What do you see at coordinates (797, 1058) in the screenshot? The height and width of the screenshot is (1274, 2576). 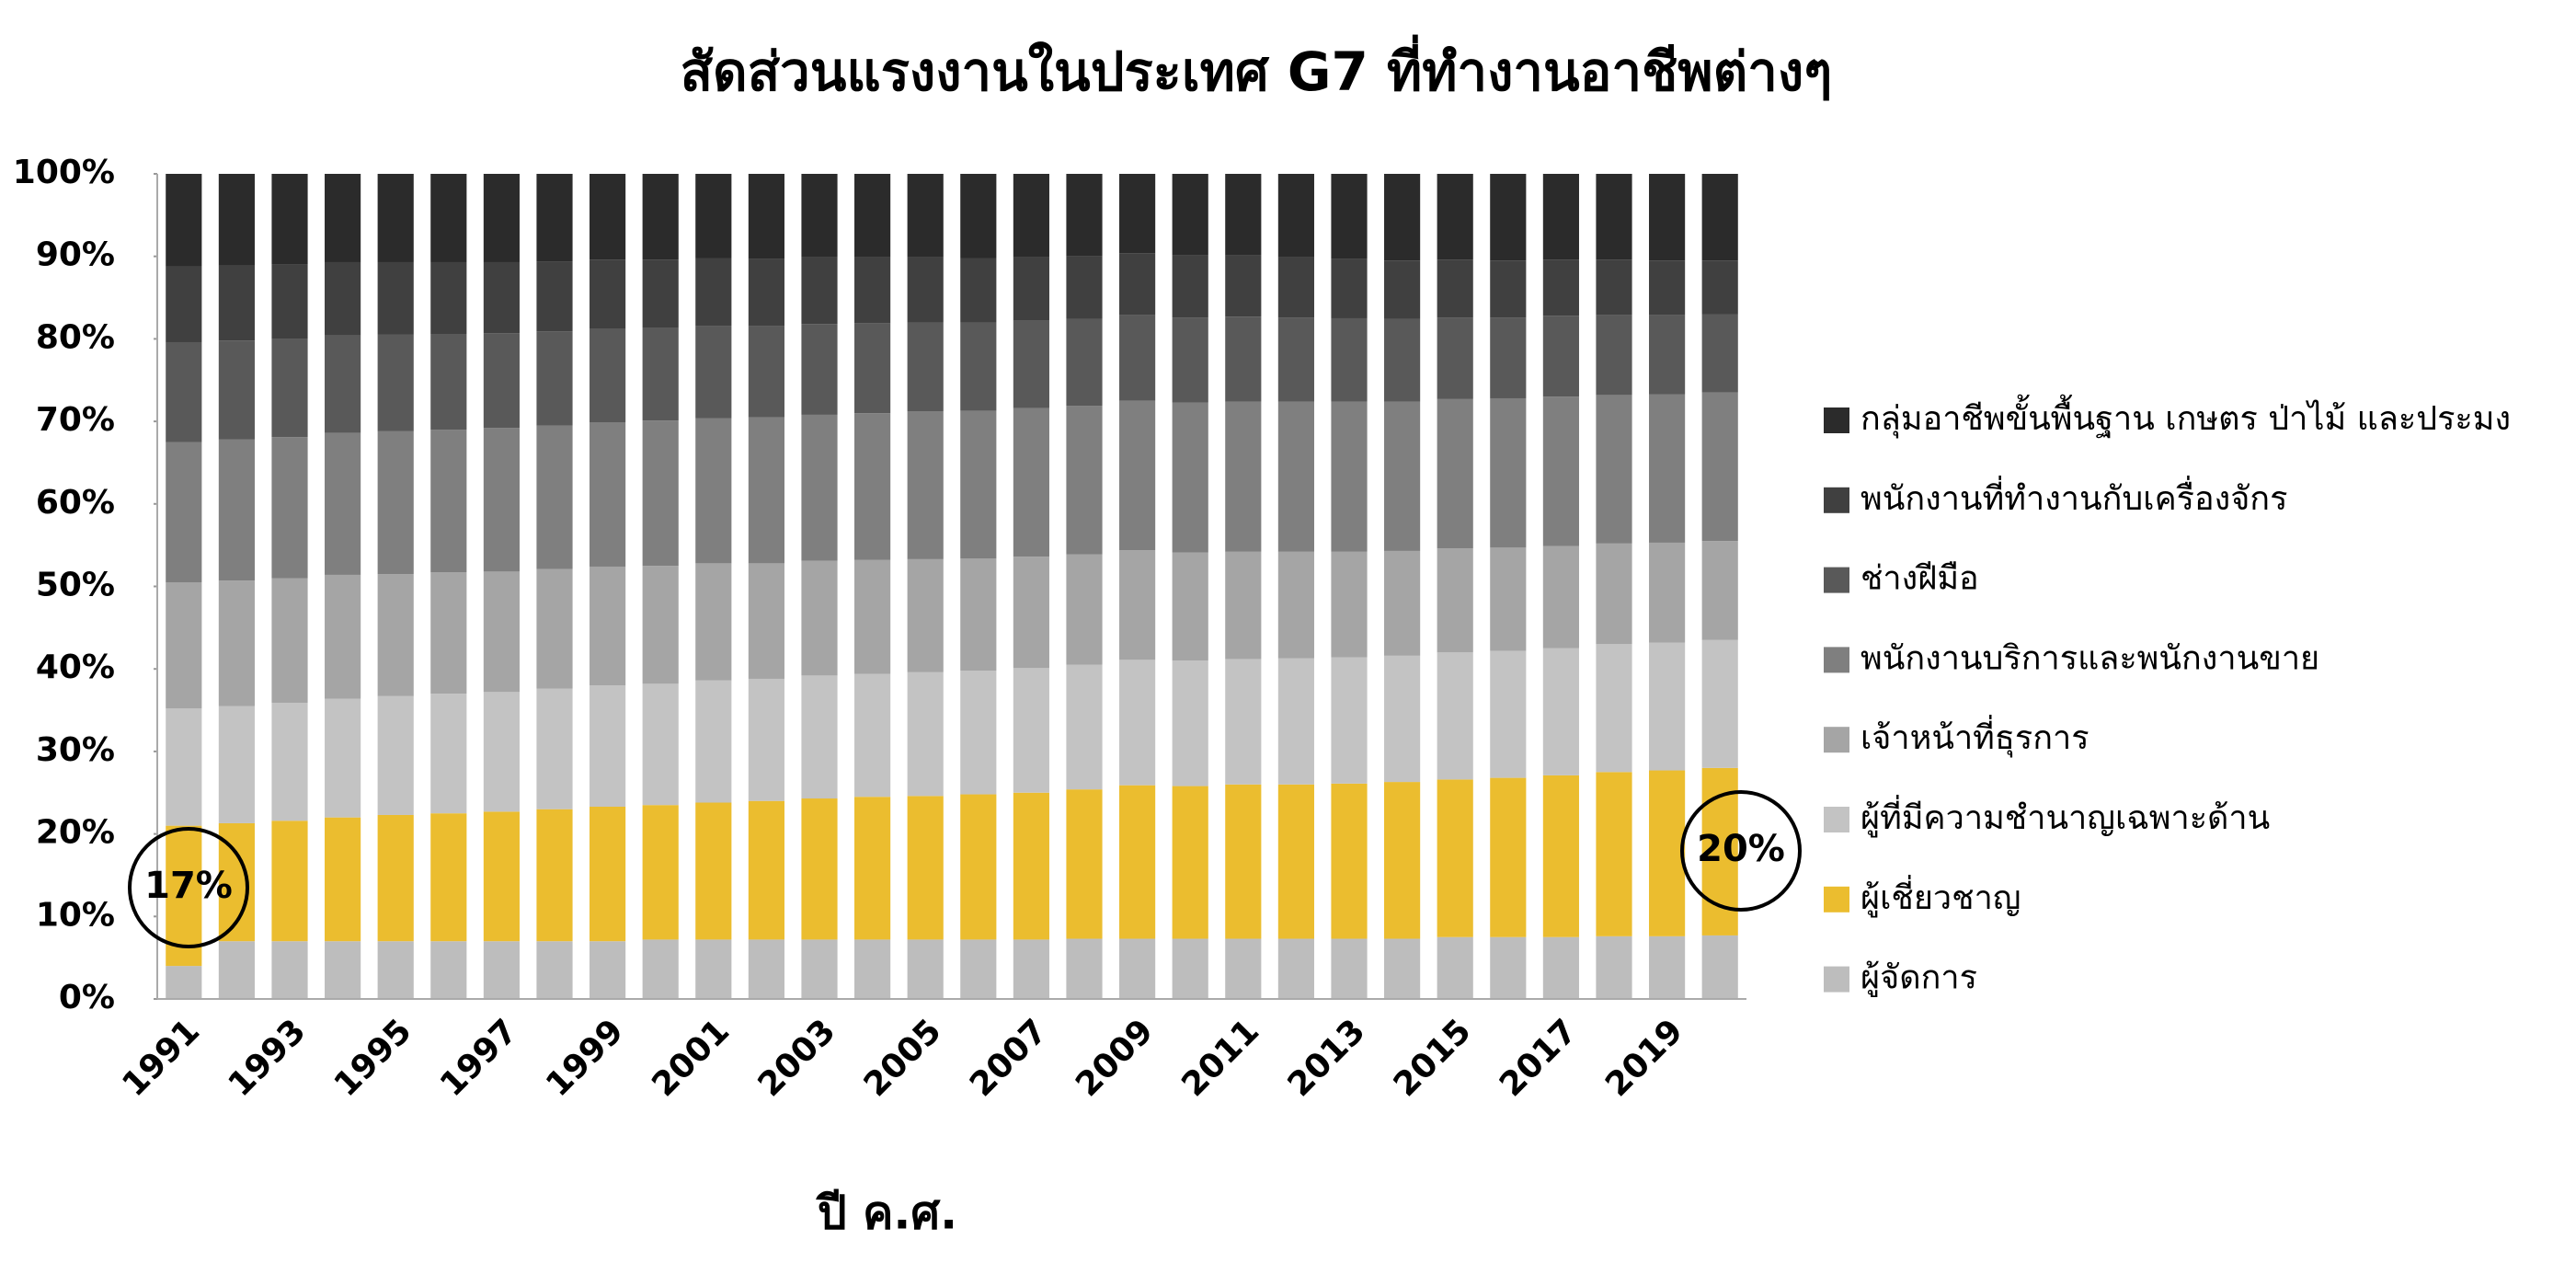 I see `x-tick-label: 2003` at bounding box center [797, 1058].